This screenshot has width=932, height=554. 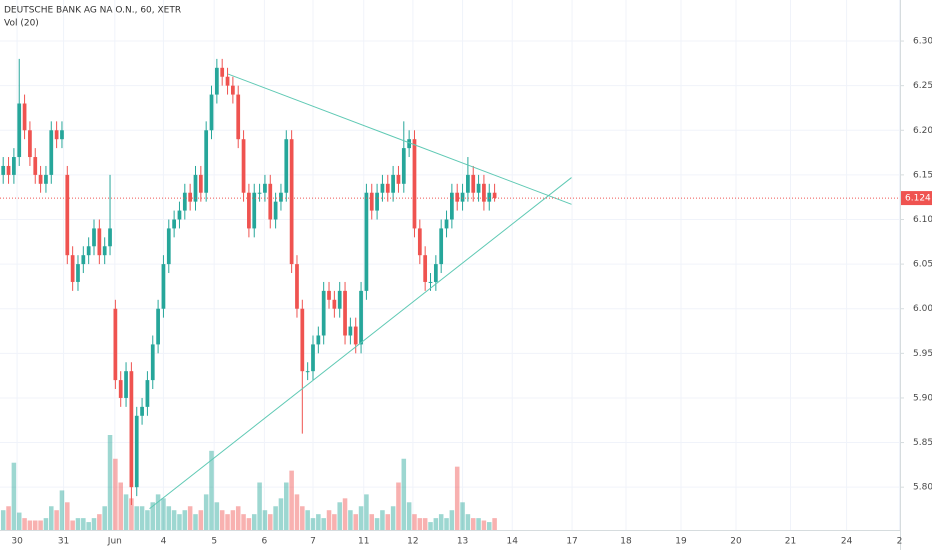 I want to click on x-tick-label: 24, so click(x=847, y=542).